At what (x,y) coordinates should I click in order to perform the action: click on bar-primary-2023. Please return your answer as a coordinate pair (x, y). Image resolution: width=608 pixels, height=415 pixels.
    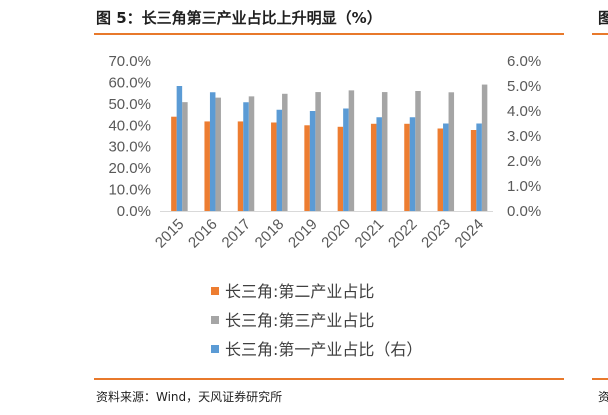
    Looking at the image, I should click on (446, 167).